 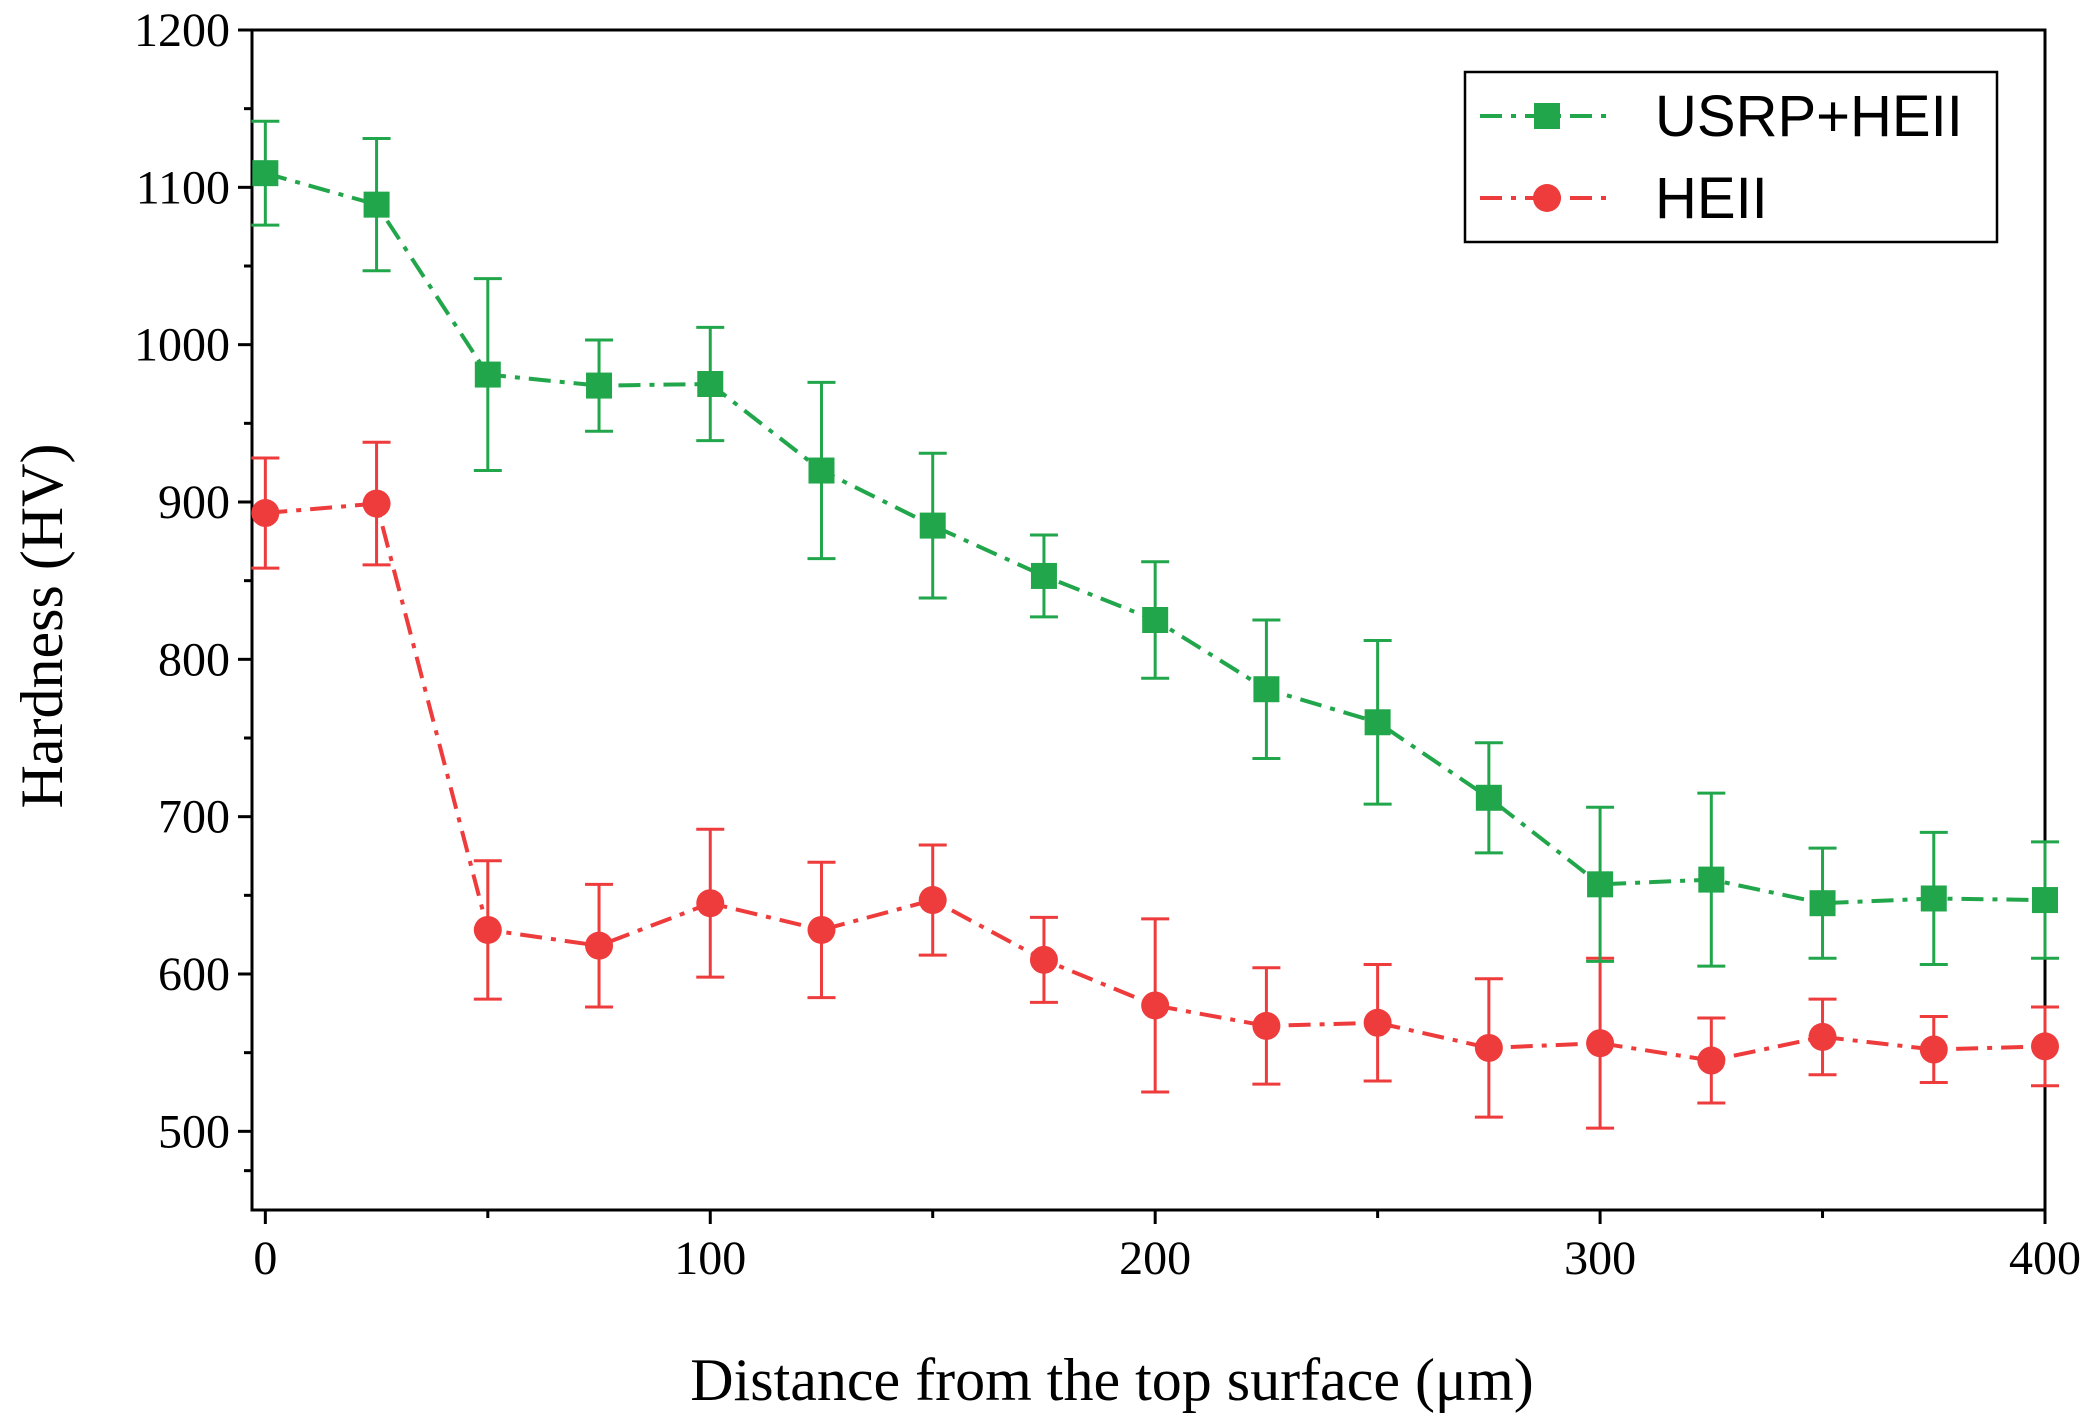 What do you see at coordinates (42, 626) in the screenshot?
I see `y-axis-title: Hardness (HV)` at bounding box center [42, 626].